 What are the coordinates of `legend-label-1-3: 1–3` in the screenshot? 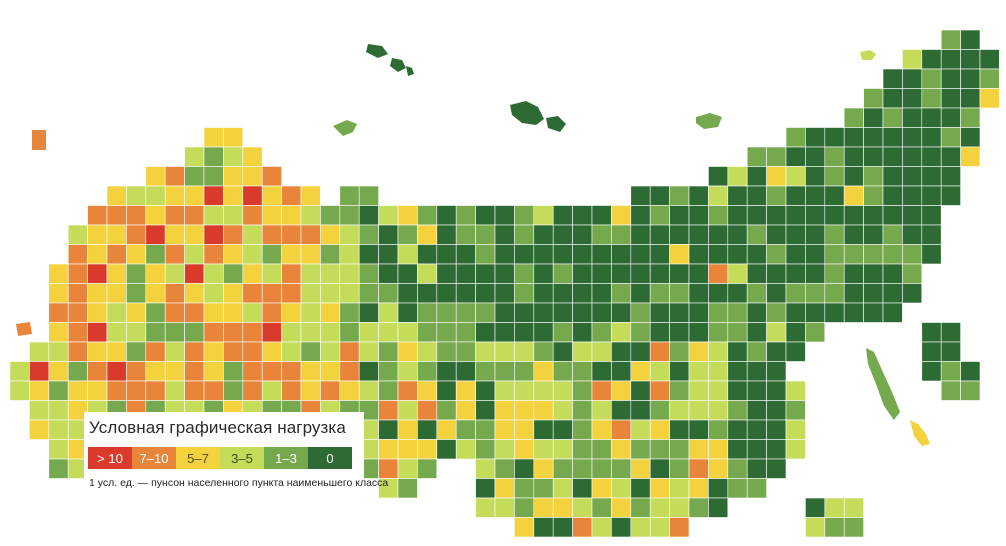 It's located at (286, 458).